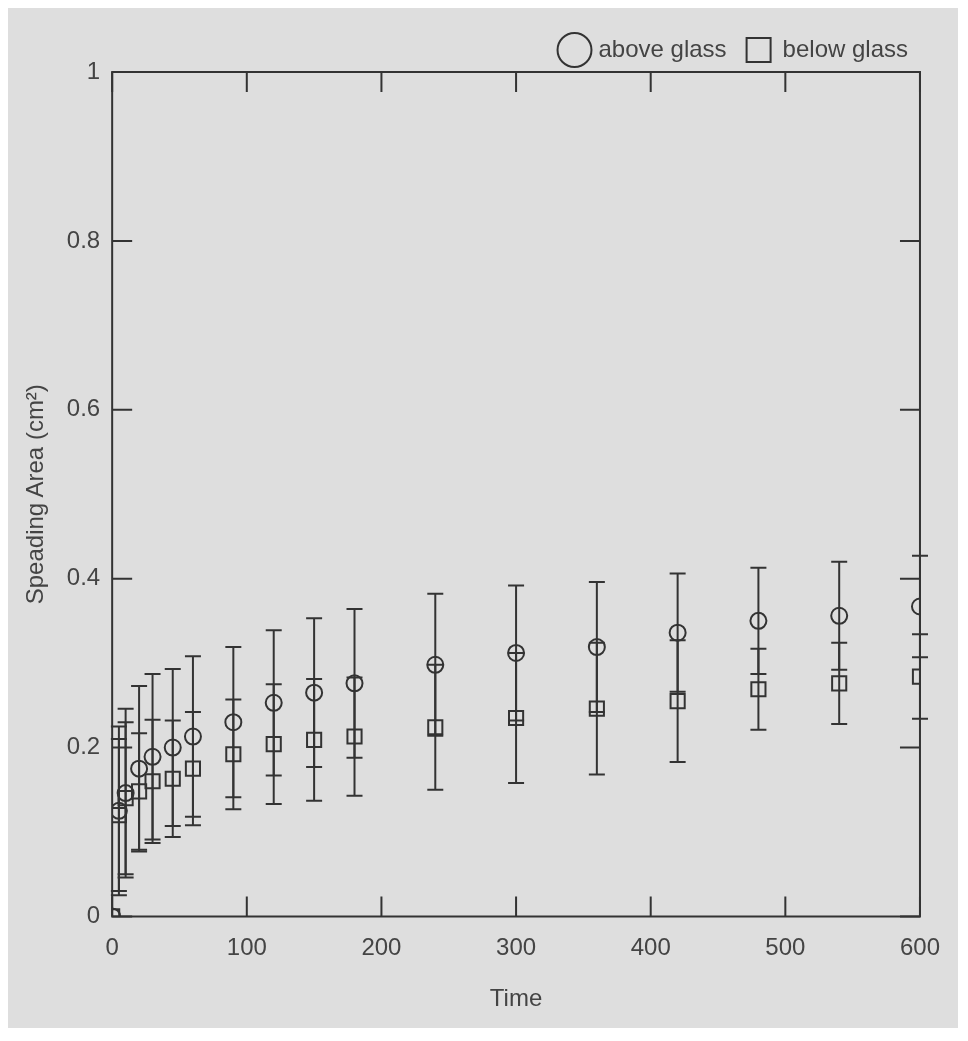 Image resolution: width=968 pixels, height=1041 pixels. What do you see at coordinates (83, 408) in the screenshot?
I see `y-tick-label: 0.6` at bounding box center [83, 408].